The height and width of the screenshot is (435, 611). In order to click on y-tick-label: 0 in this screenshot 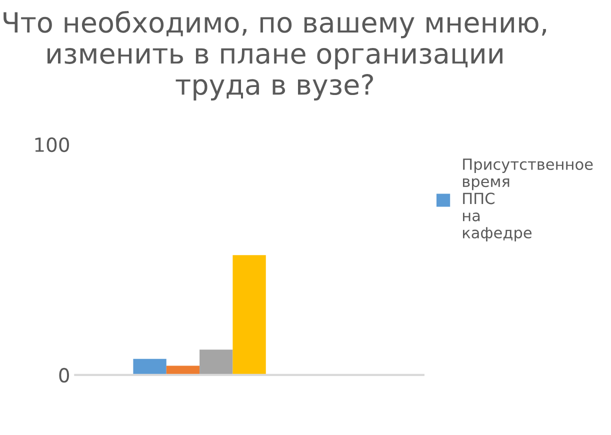, I will do `click(64, 375)`.